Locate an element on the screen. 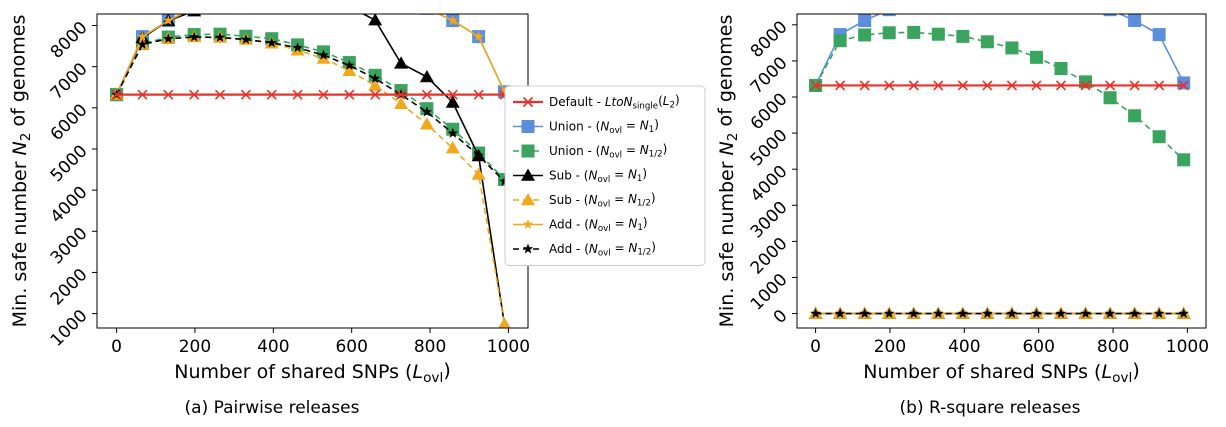  legend-label-add: Add - (Novl​ = N1​) is located at coordinates (598, 224).